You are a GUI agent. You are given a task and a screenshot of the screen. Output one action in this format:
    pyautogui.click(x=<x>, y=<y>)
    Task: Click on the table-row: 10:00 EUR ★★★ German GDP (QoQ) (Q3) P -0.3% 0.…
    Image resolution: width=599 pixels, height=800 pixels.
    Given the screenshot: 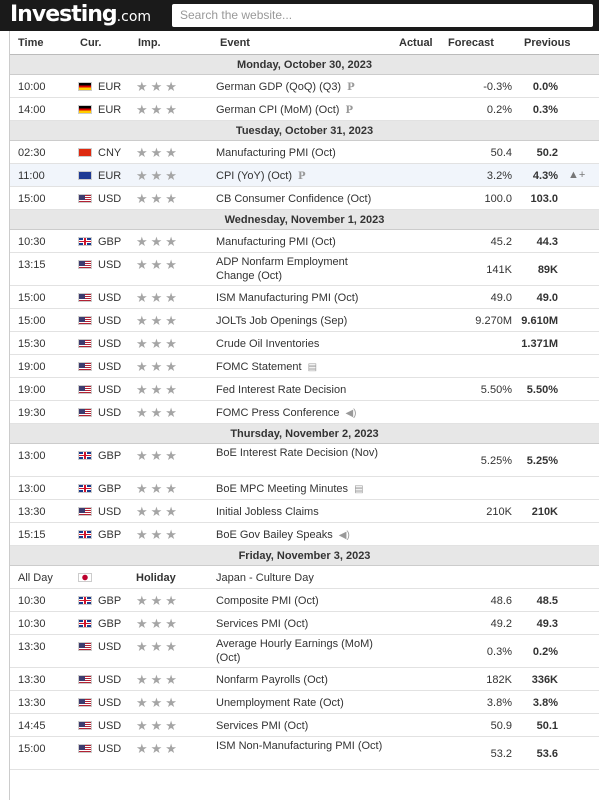 What is the action you would take?
    pyautogui.click(x=304, y=86)
    